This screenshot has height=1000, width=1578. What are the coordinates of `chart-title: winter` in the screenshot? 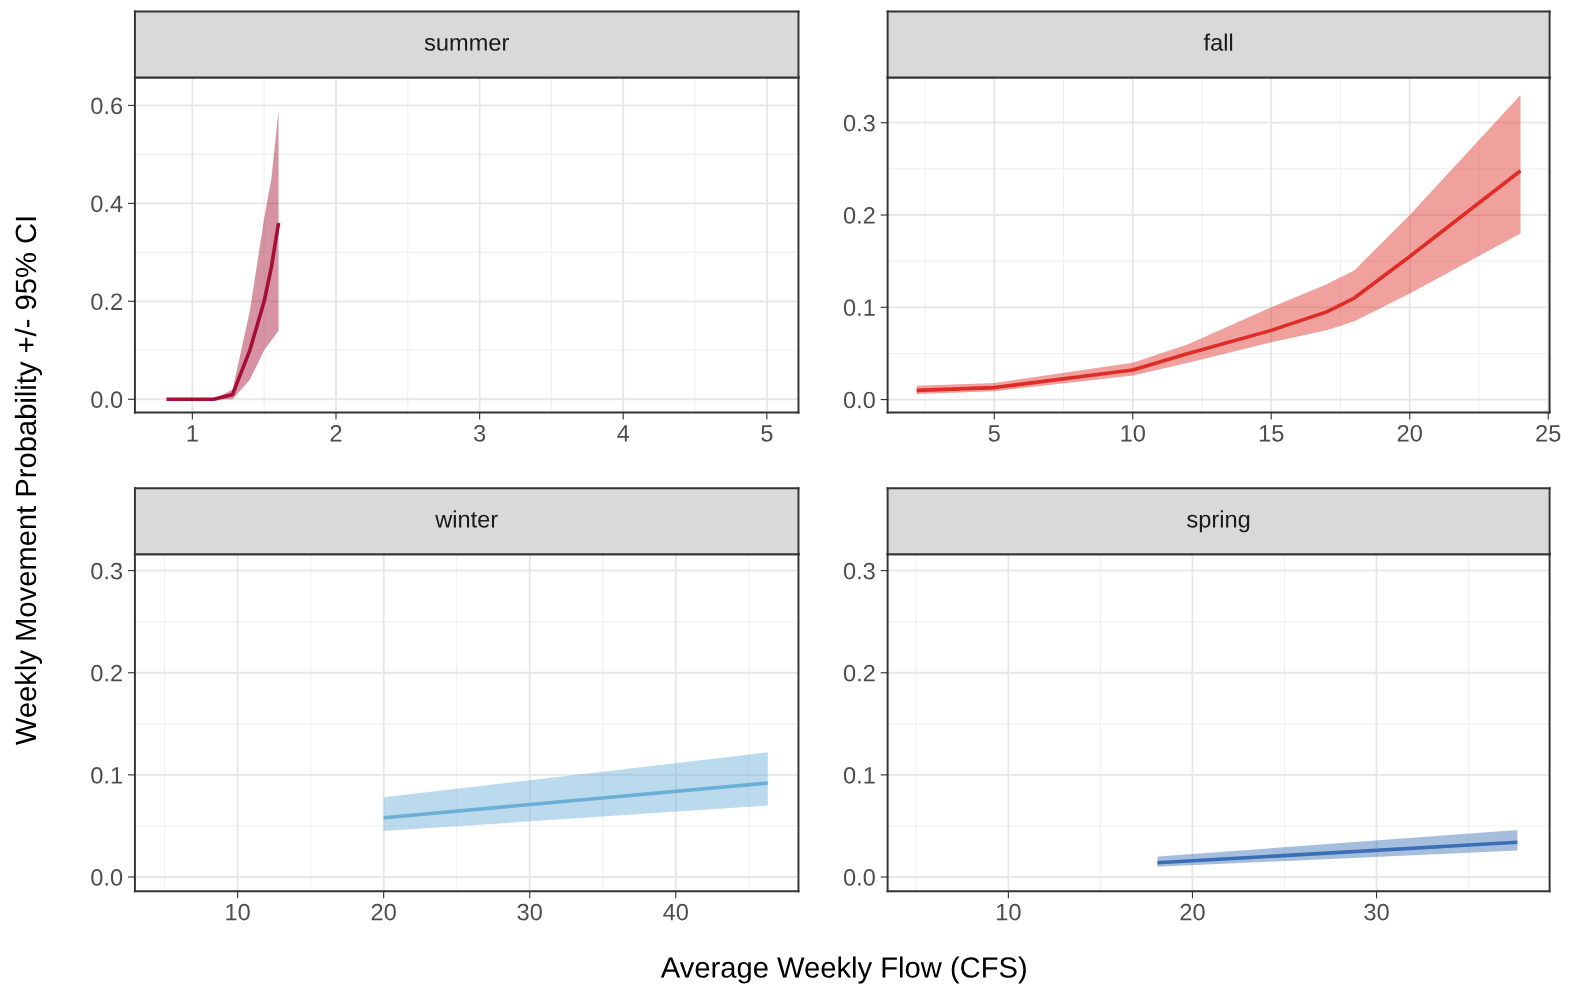 It's located at (466, 519).